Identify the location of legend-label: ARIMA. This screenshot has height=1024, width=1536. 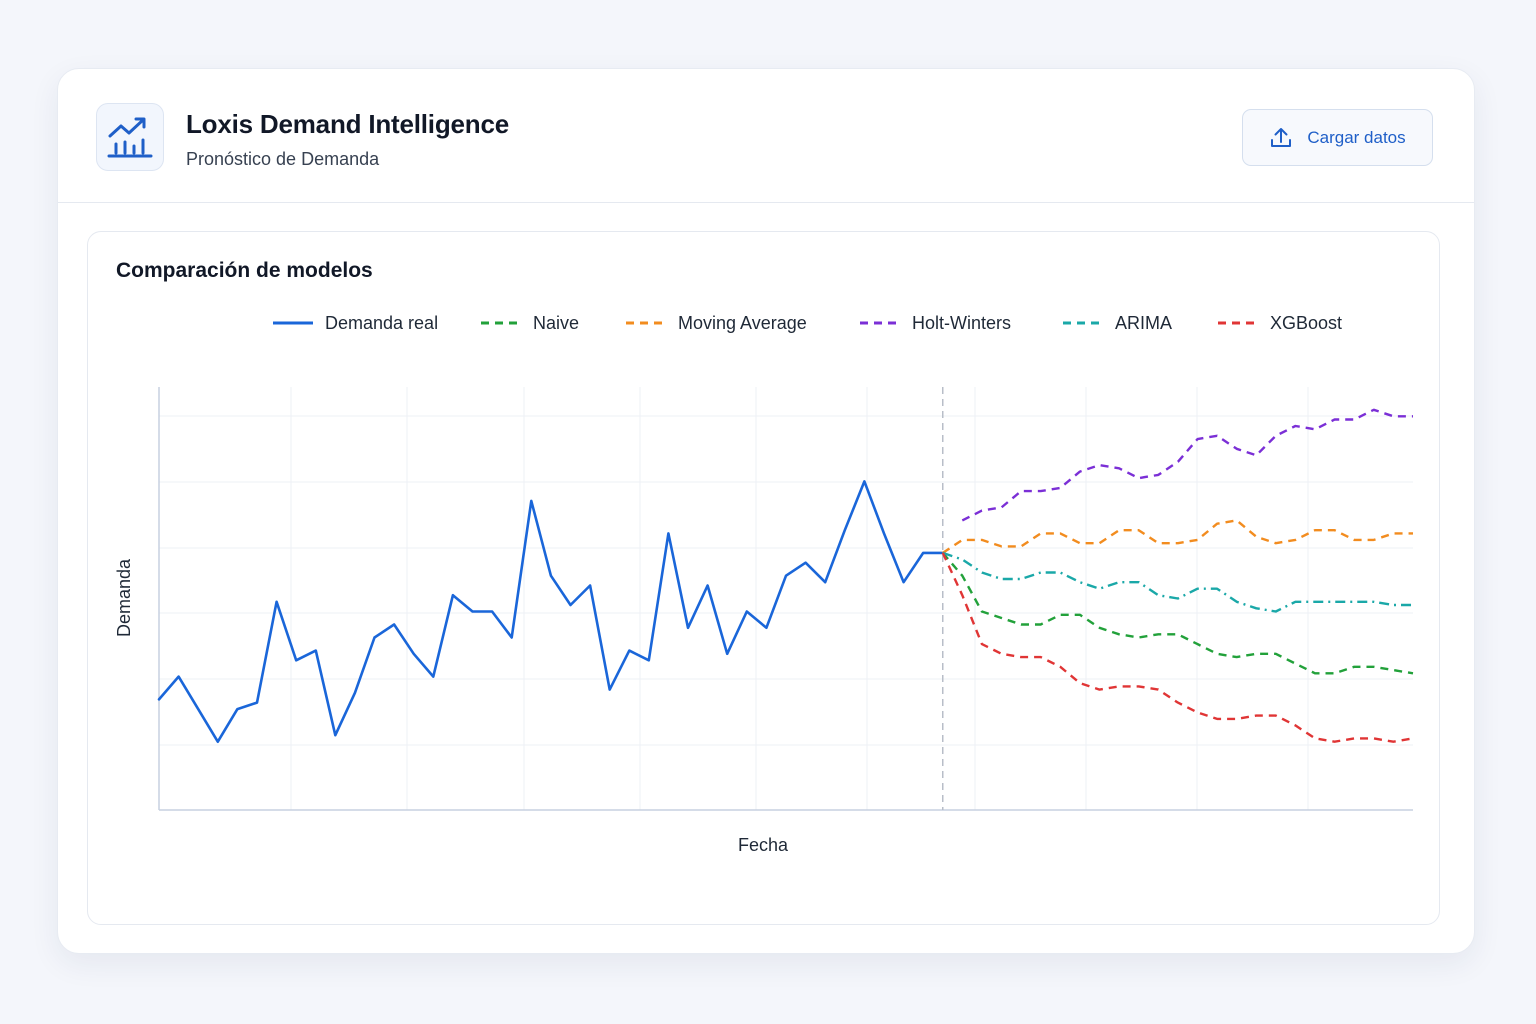
(1143, 323).